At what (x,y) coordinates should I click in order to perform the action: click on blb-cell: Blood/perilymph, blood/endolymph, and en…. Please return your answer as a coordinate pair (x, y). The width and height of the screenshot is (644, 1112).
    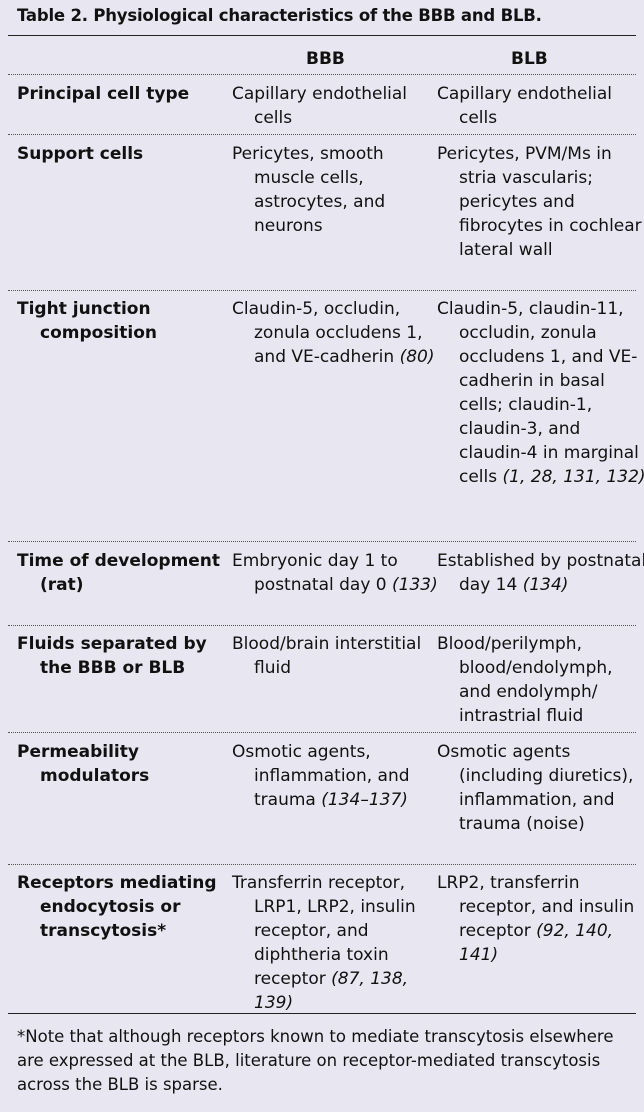
    Looking at the image, I should click on (540, 680).